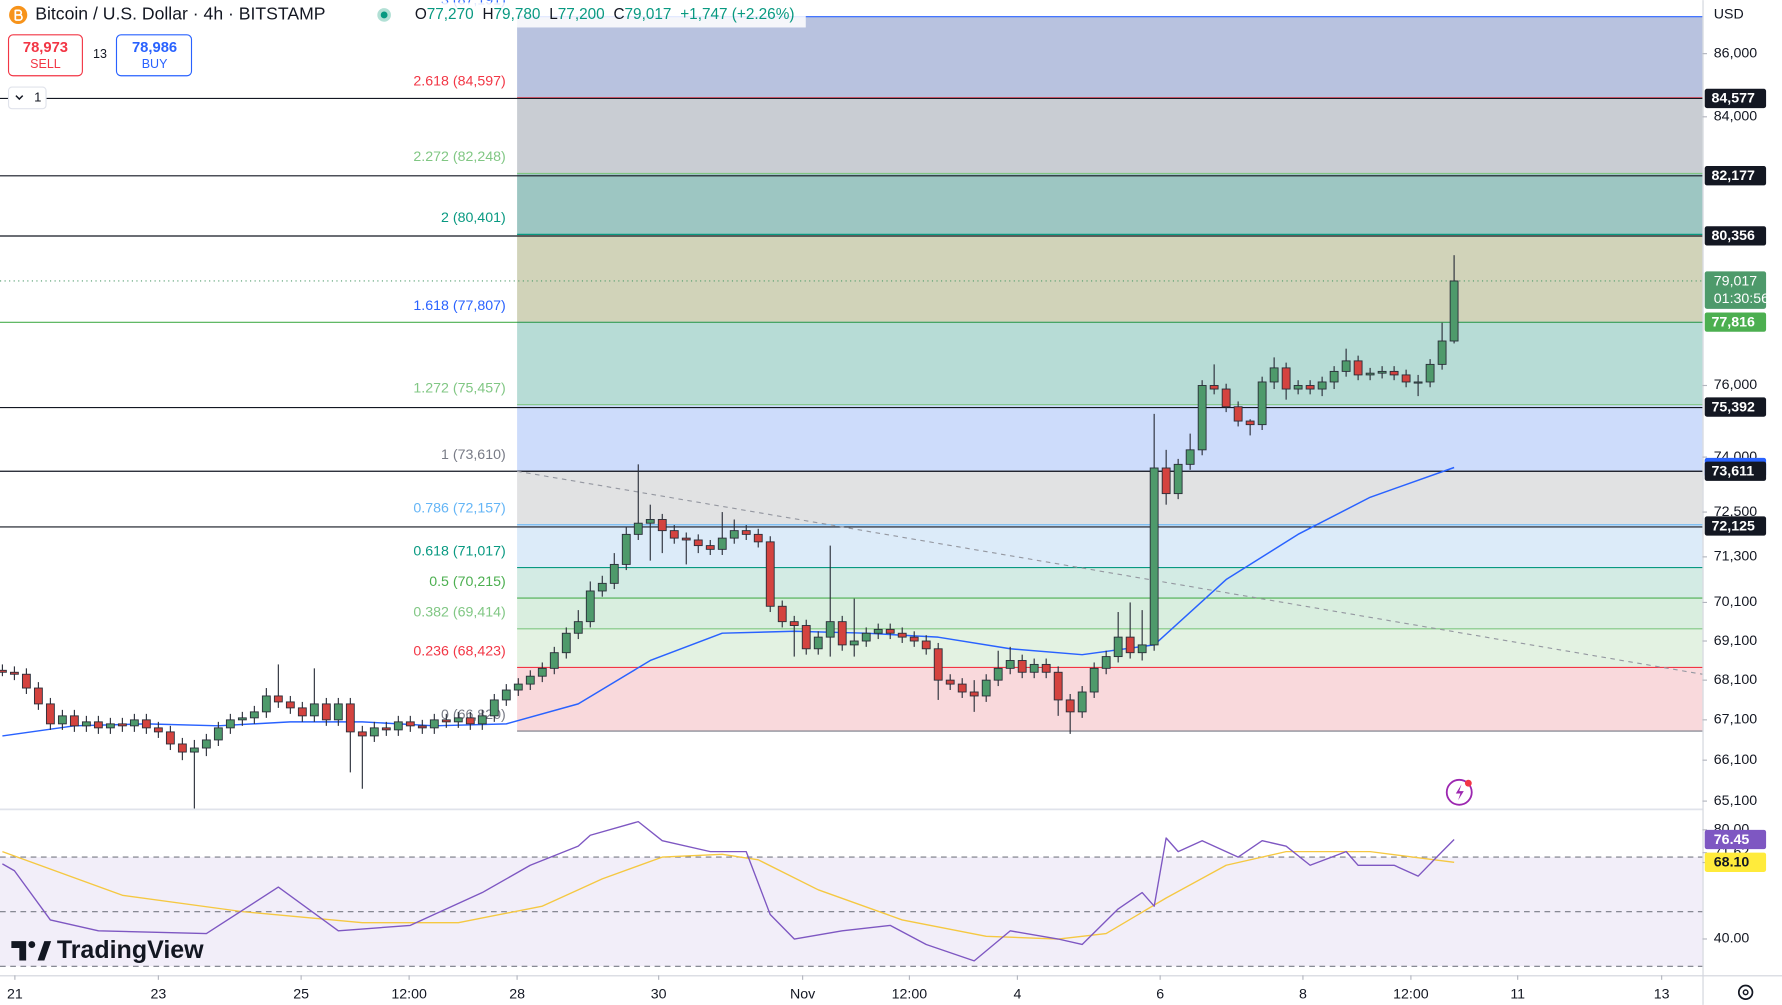 This screenshot has width=1782, height=1005. I want to click on buy-button, so click(154, 55).